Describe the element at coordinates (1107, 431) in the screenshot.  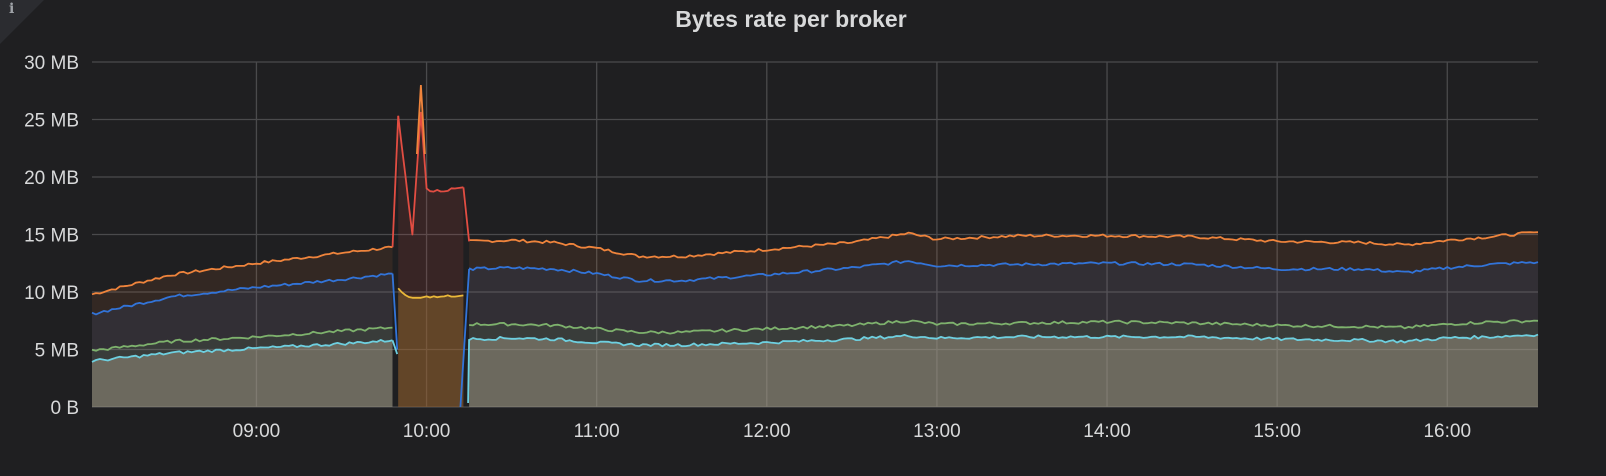
I see `x-tick-label: 14:00` at that location.